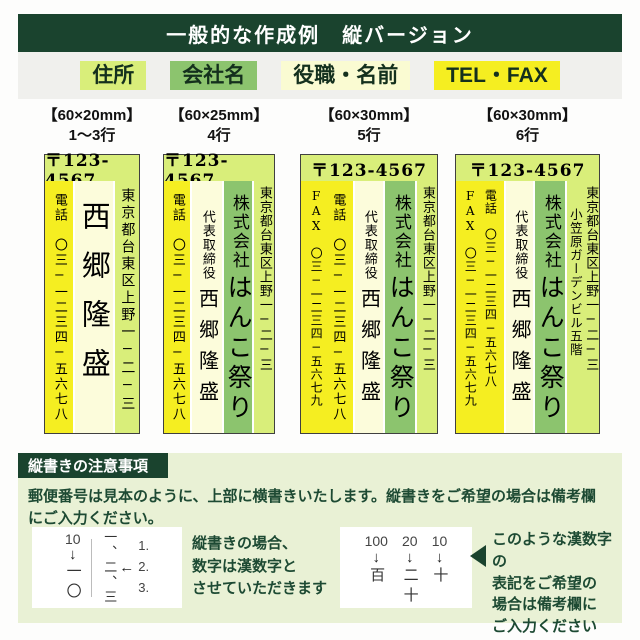 Image resolution: width=640 pixels, height=640 pixels. What do you see at coordinates (410, 541) in the screenshot?
I see `digit-20: 20` at bounding box center [410, 541].